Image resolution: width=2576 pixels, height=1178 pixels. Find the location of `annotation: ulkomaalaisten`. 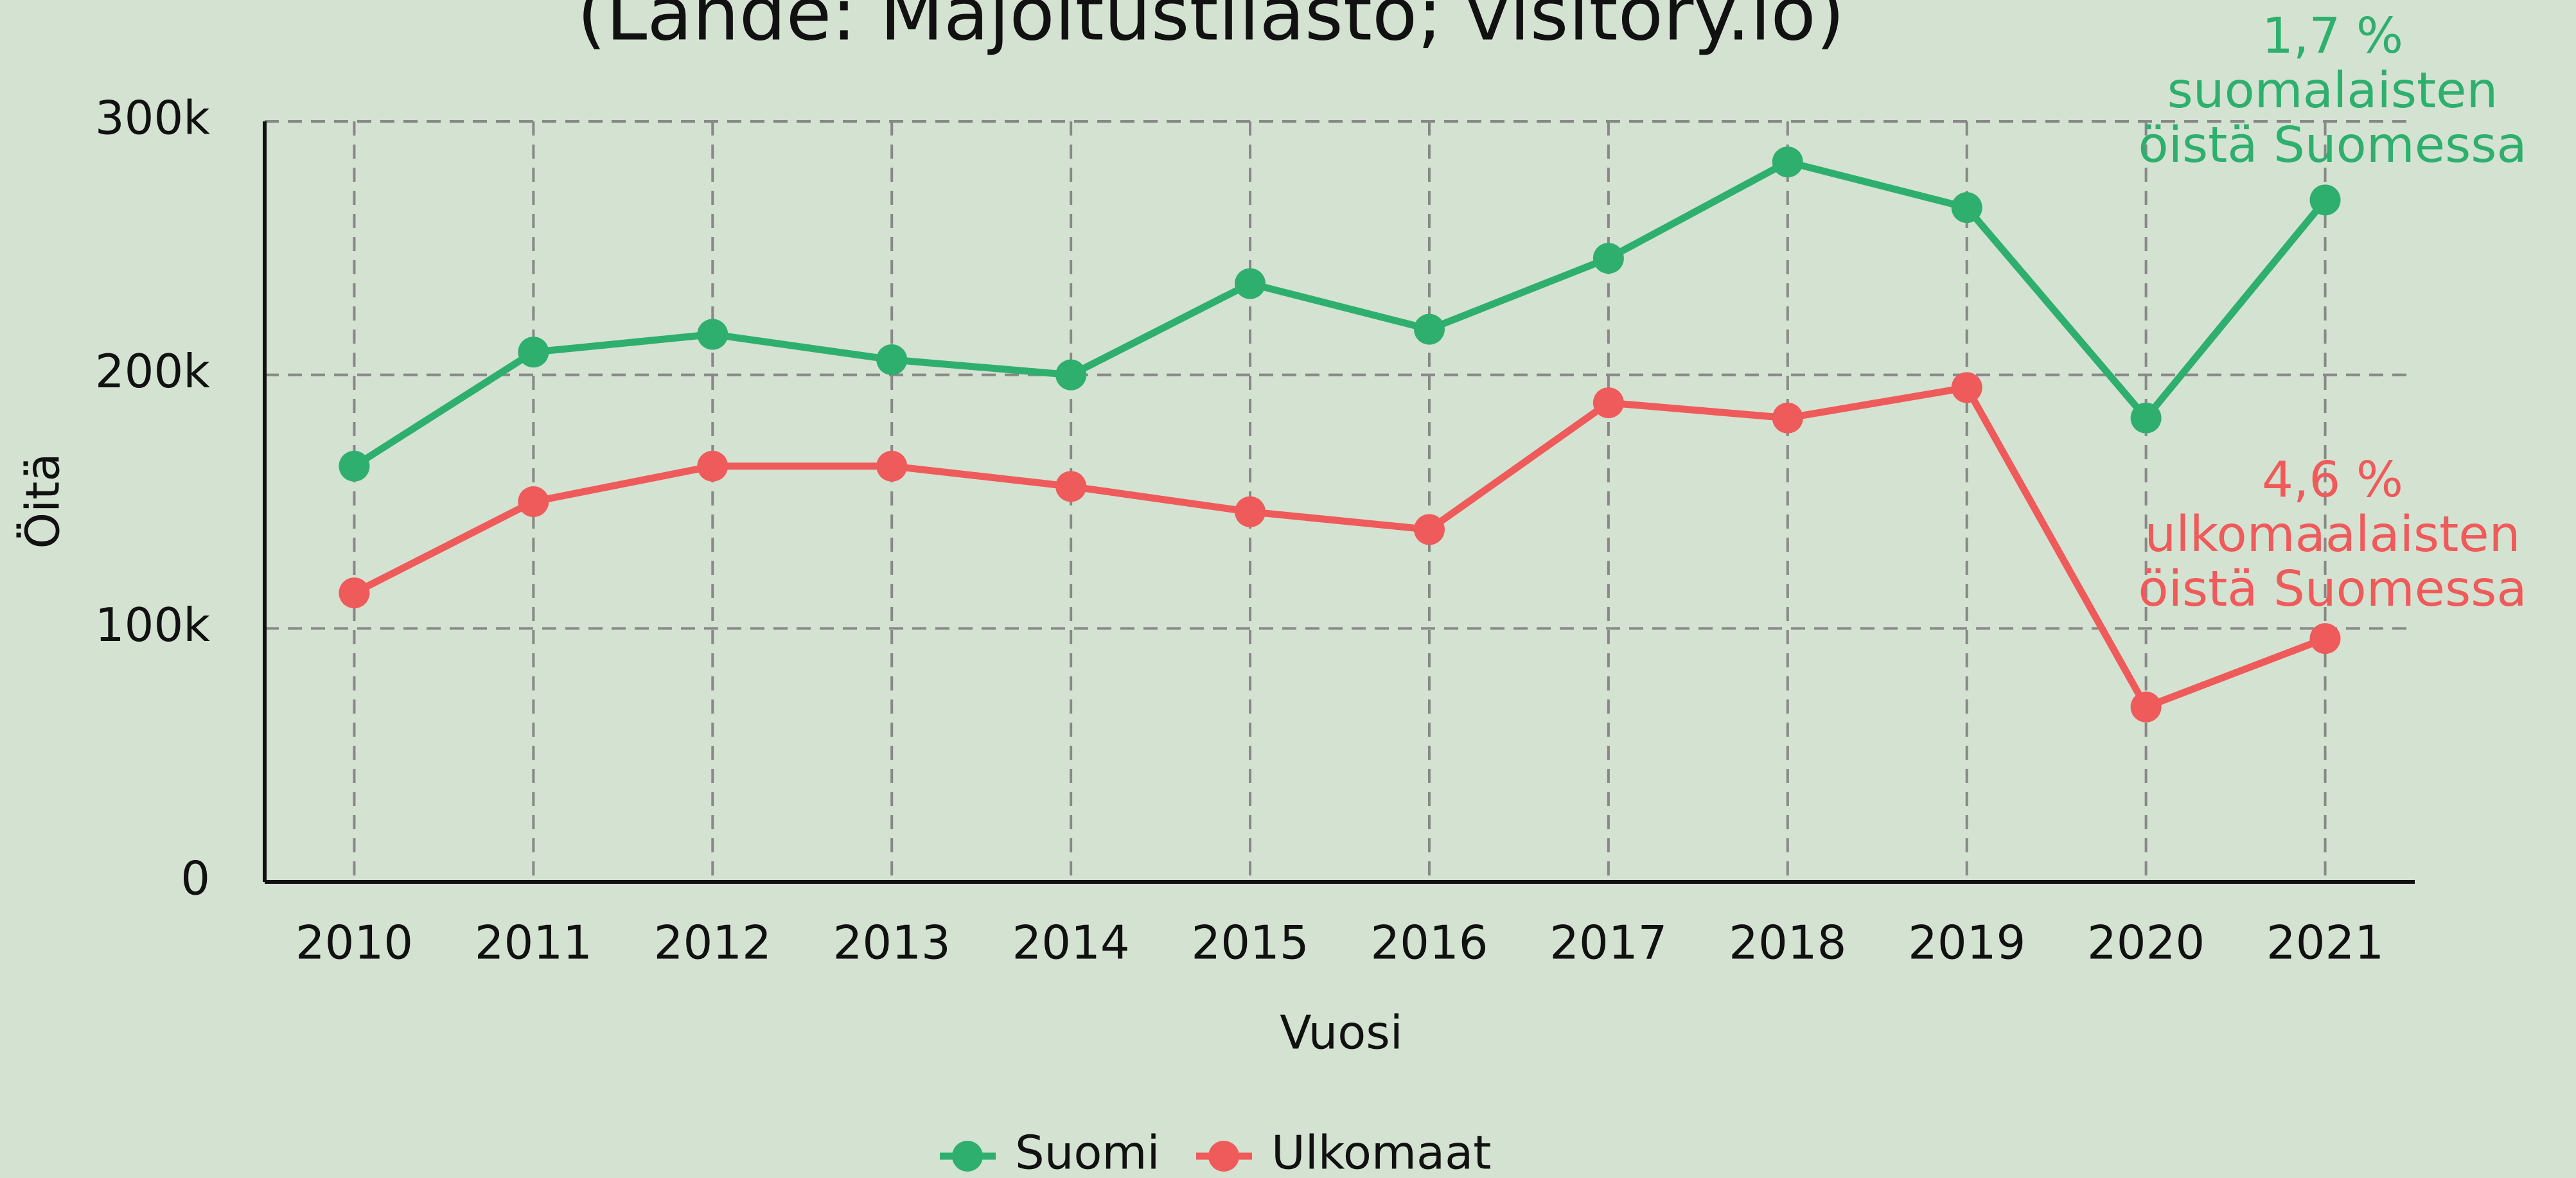

annotation: ulkomaalaisten is located at coordinates (2333, 534).